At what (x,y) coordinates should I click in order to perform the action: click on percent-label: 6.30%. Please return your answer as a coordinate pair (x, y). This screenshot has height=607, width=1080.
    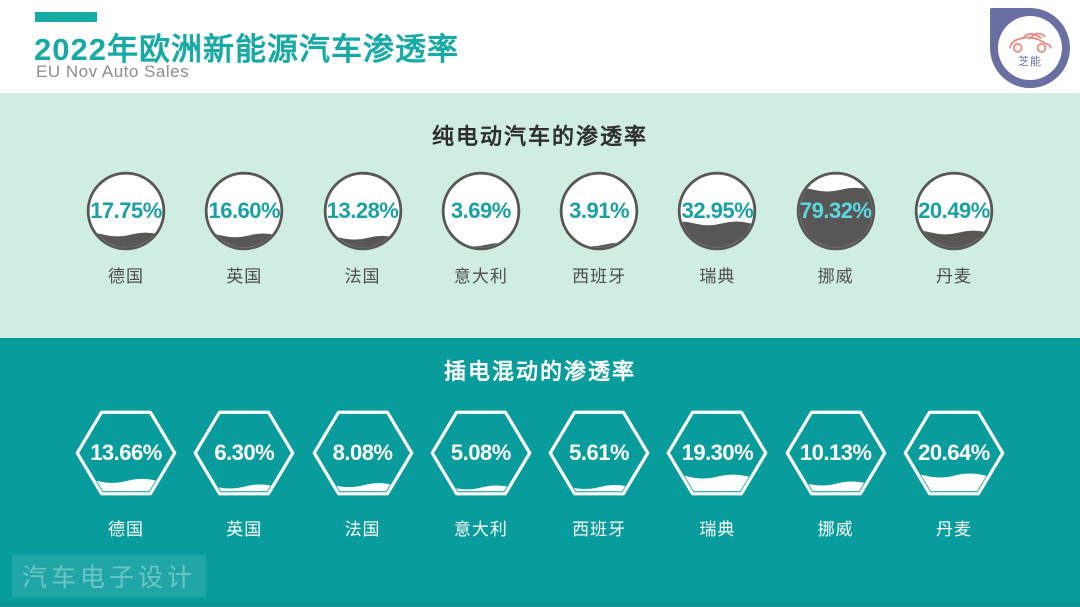
    Looking at the image, I should click on (244, 452).